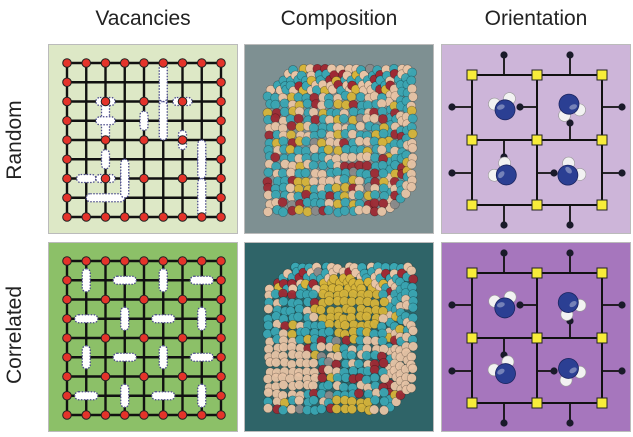  Describe the element at coordinates (143, 18) in the screenshot. I see `column-header-vacancies: Vacancies` at that location.